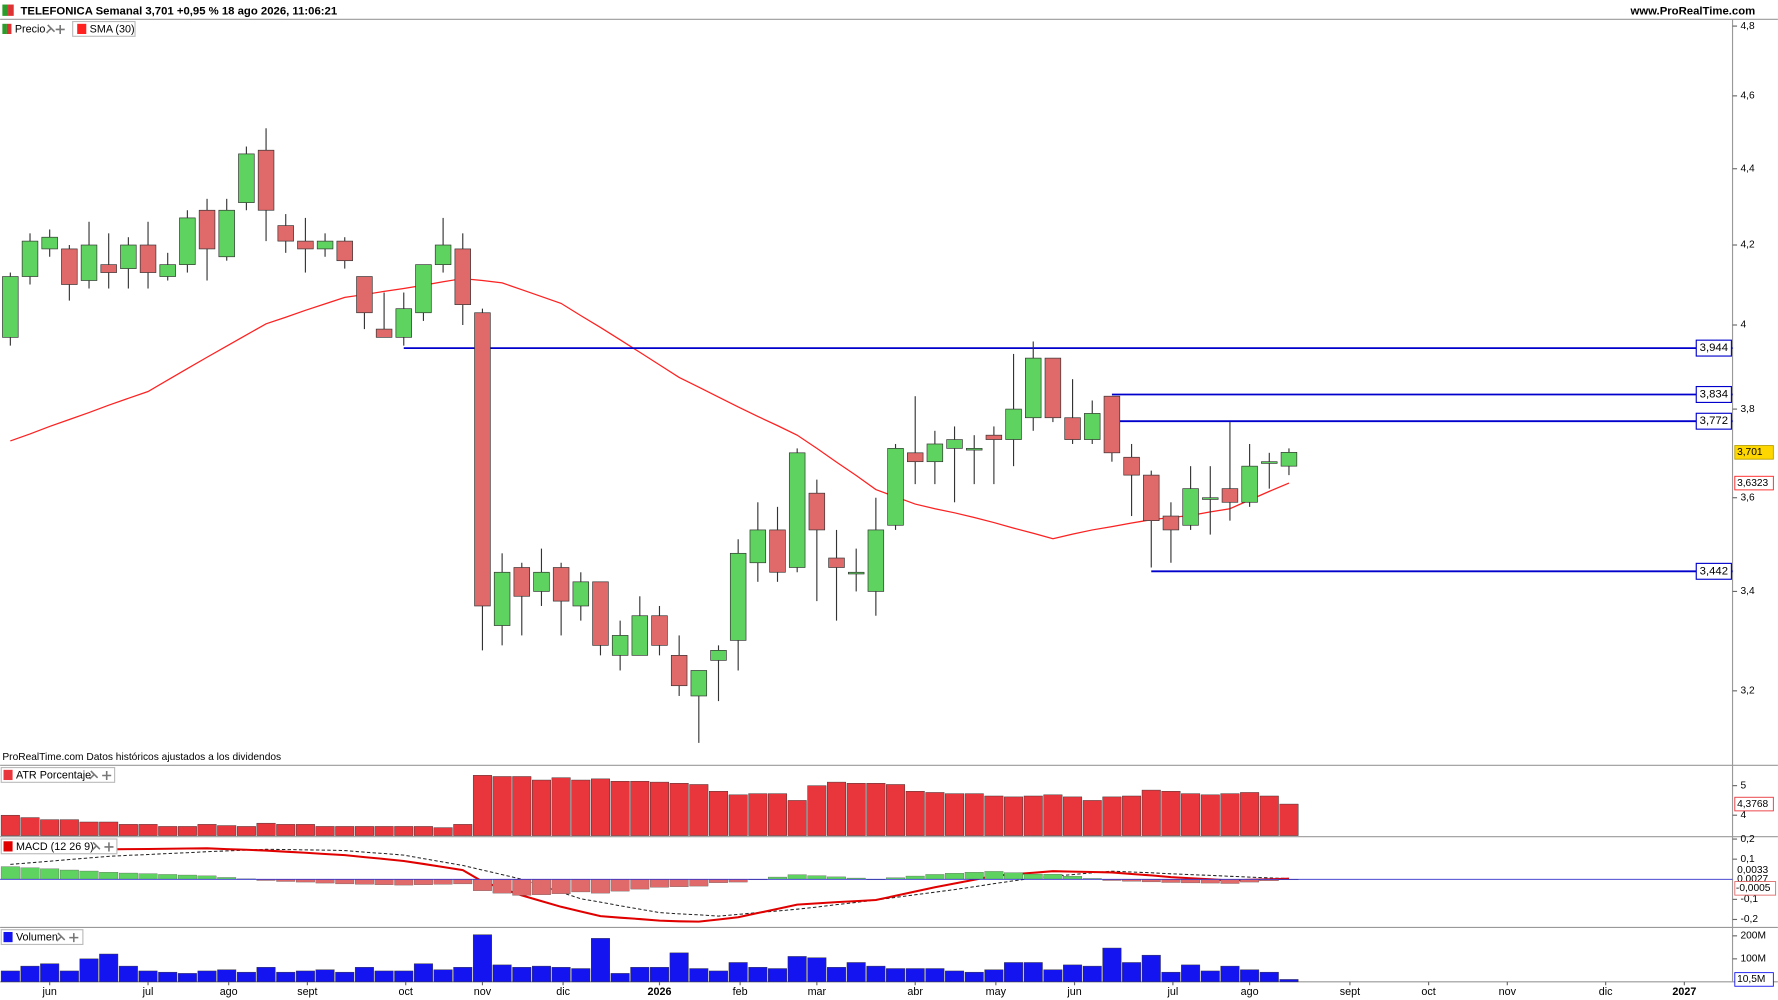  I want to click on legend-swatch, so click(8, 846).